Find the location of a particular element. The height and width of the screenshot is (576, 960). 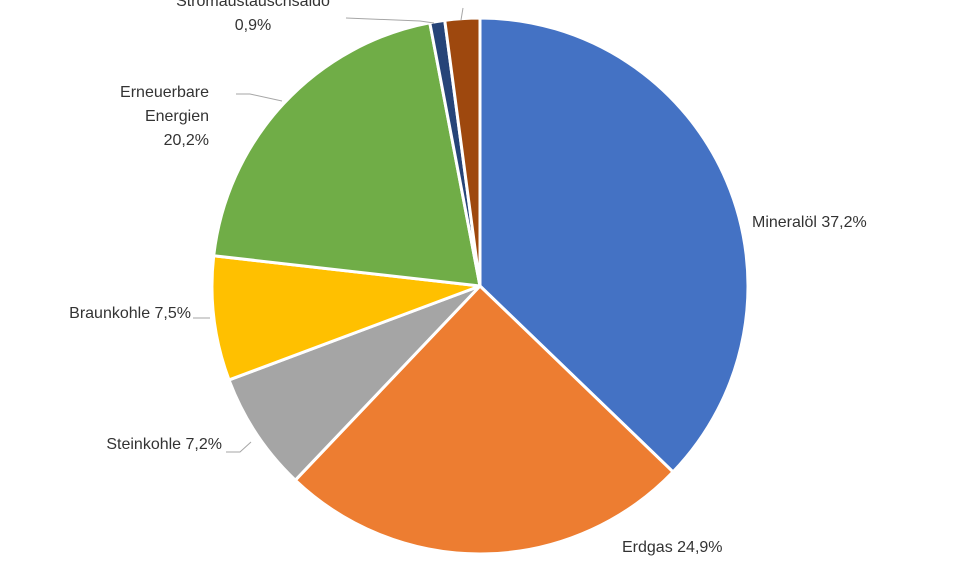

pie-slice-sonstige is located at coordinates (462, 152).